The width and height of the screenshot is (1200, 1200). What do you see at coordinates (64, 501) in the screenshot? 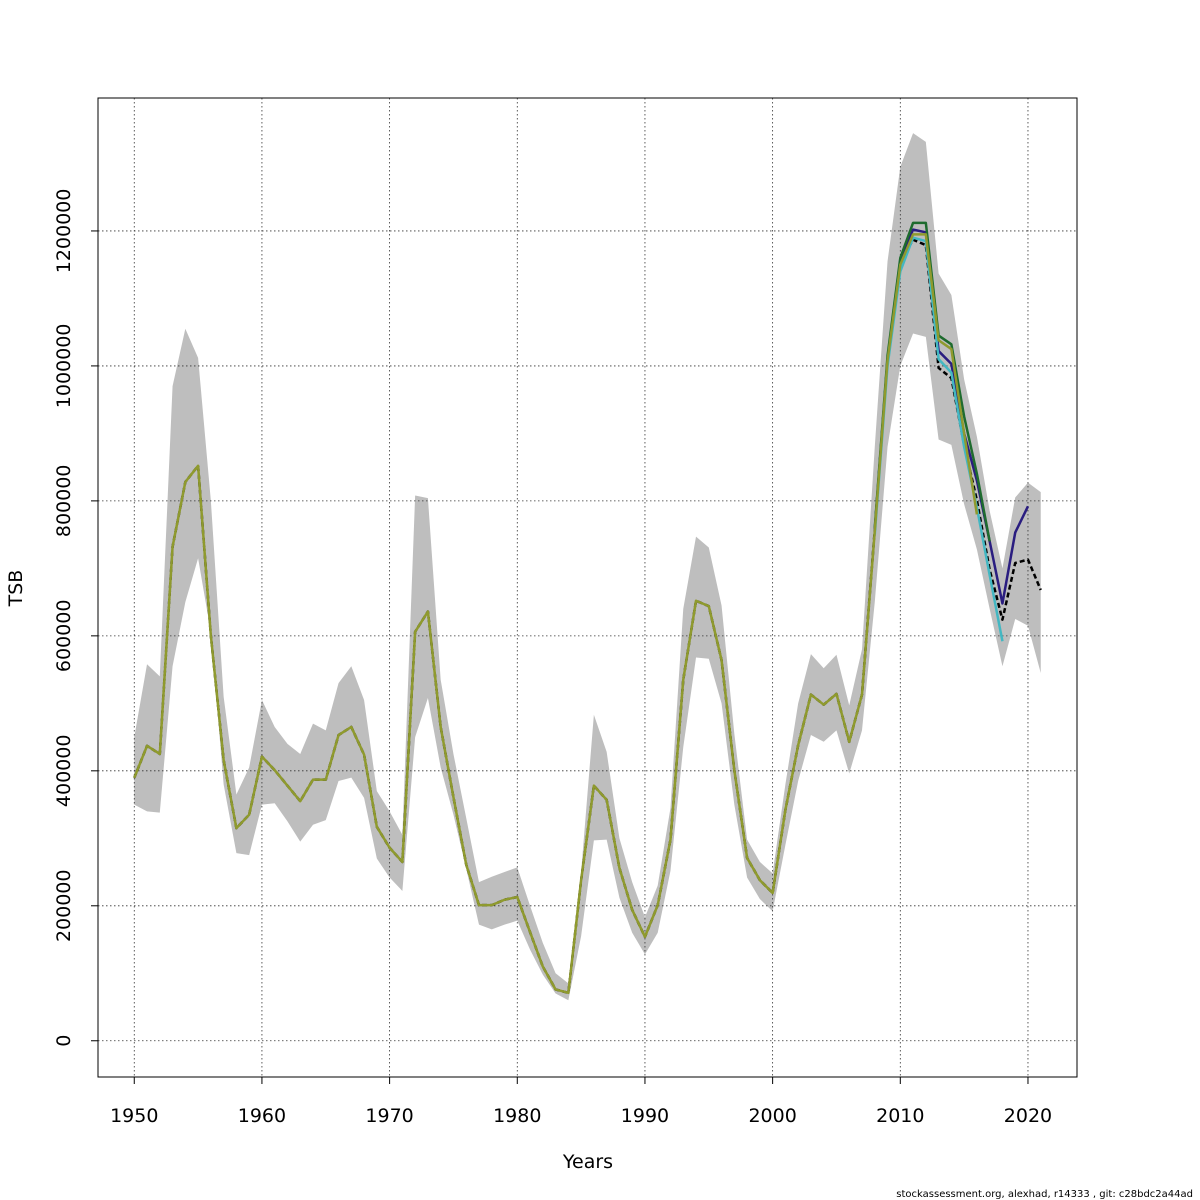
I see `y-tick-label: 800000` at bounding box center [64, 501].